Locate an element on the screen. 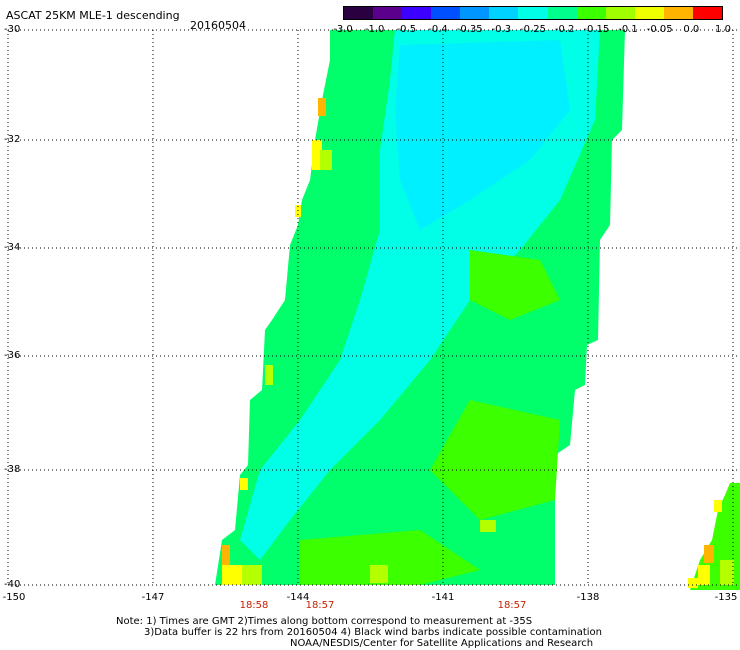 The image size is (740, 650). product-date: 20160504 is located at coordinates (218, 25).